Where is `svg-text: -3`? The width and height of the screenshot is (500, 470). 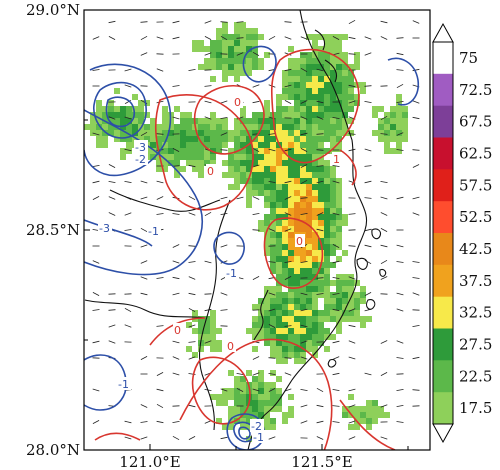
svg-text: -3 is located at coordinates (104, 228).